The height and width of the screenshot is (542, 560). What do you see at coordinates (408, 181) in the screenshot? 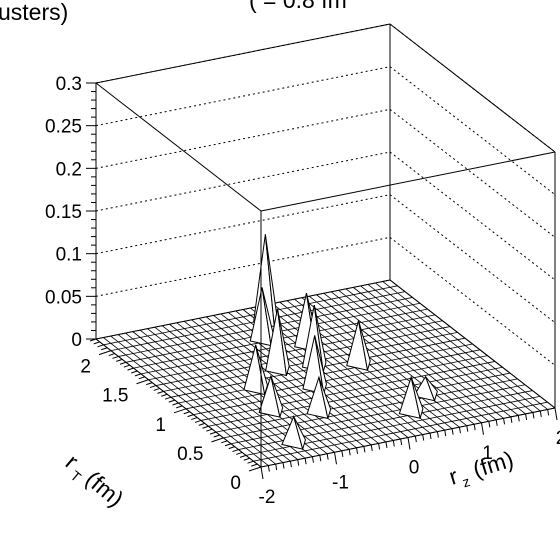
I see `front-top-edge` at bounding box center [408, 181].